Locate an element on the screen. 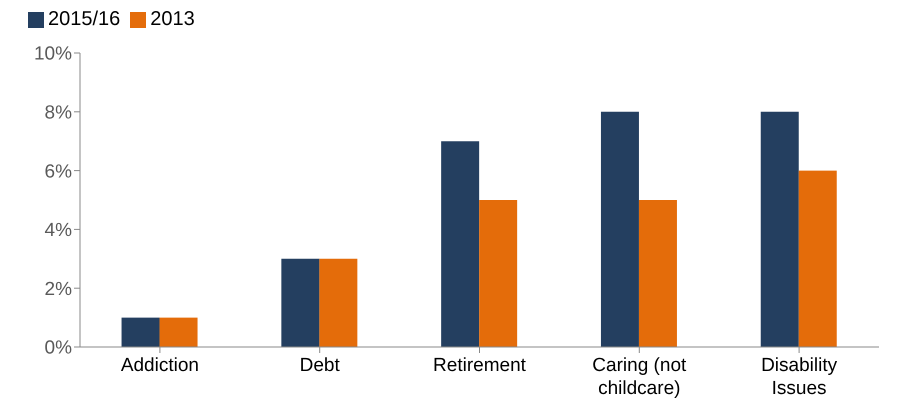 Image resolution: width=897 pixels, height=417 pixels. x-tick-label: Debt is located at coordinates (320, 365).